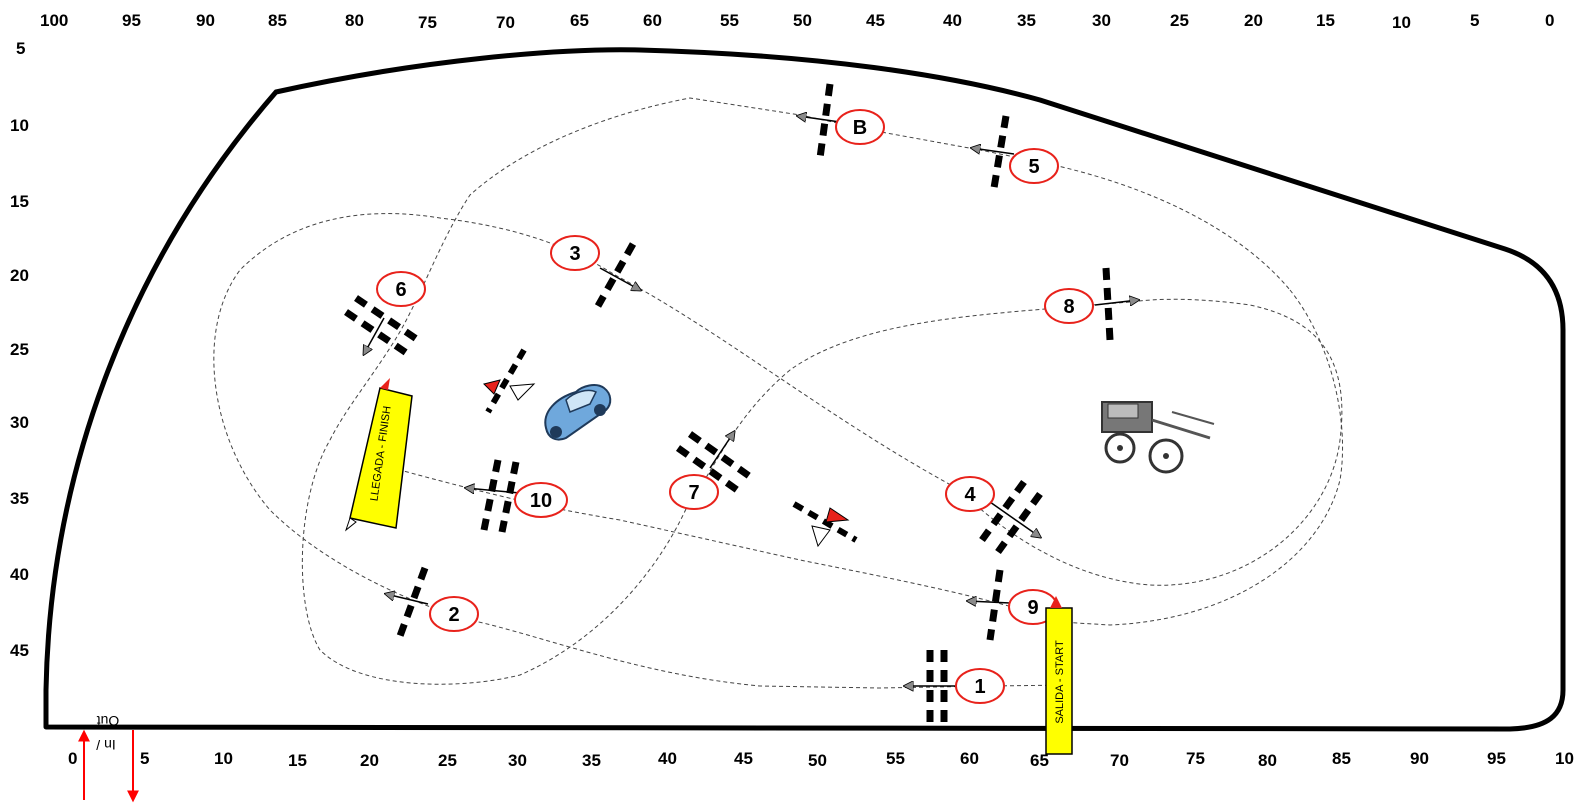 Image resolution: width=1583 pixels, height=809 pixels. I want to click on car-icon, so click(578, 412).